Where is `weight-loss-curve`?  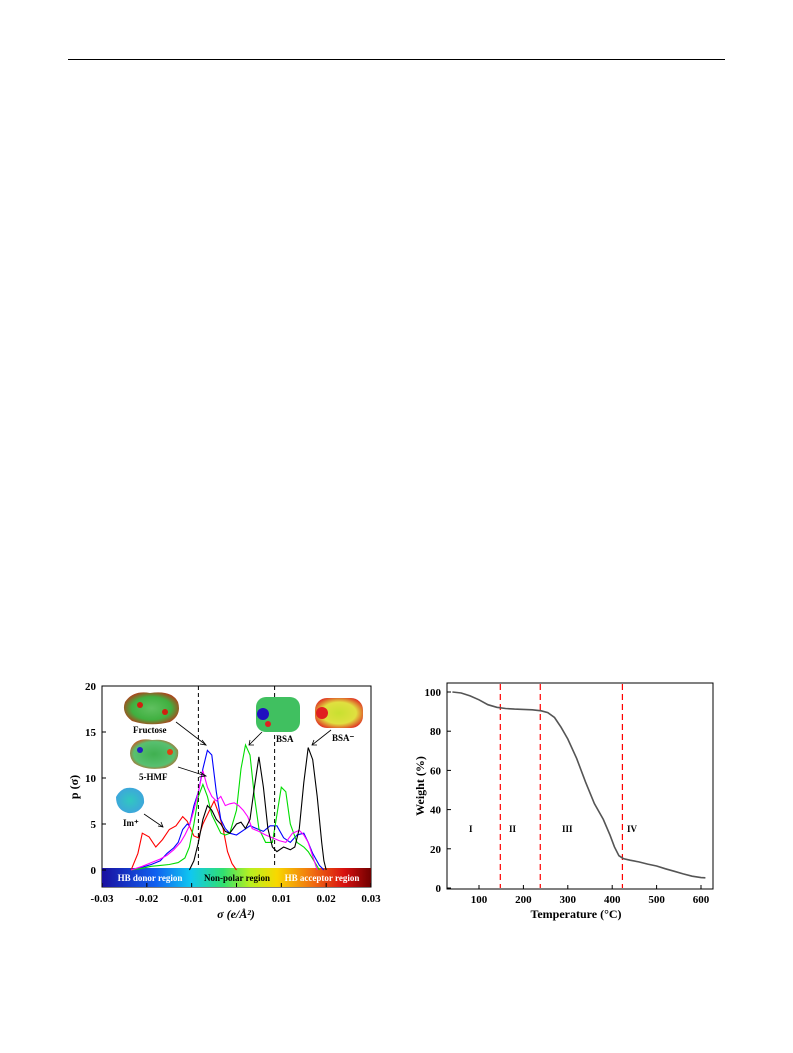 weight-loss-curve is located at coordinates (579, 785).